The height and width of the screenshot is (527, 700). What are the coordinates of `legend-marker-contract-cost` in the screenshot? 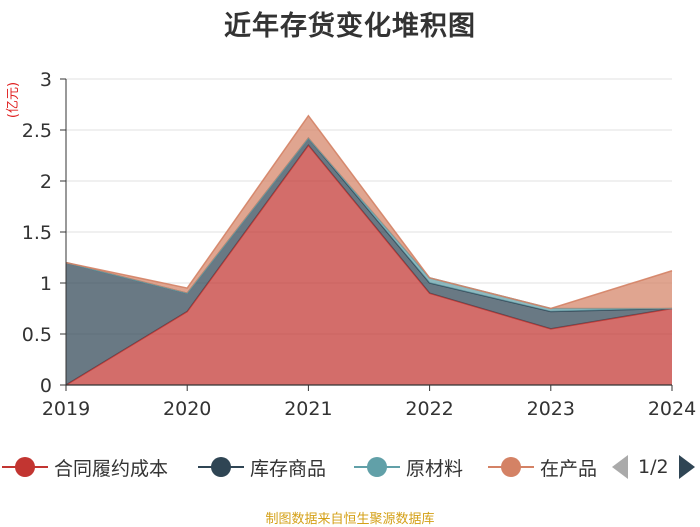 It's located at (25, 467).